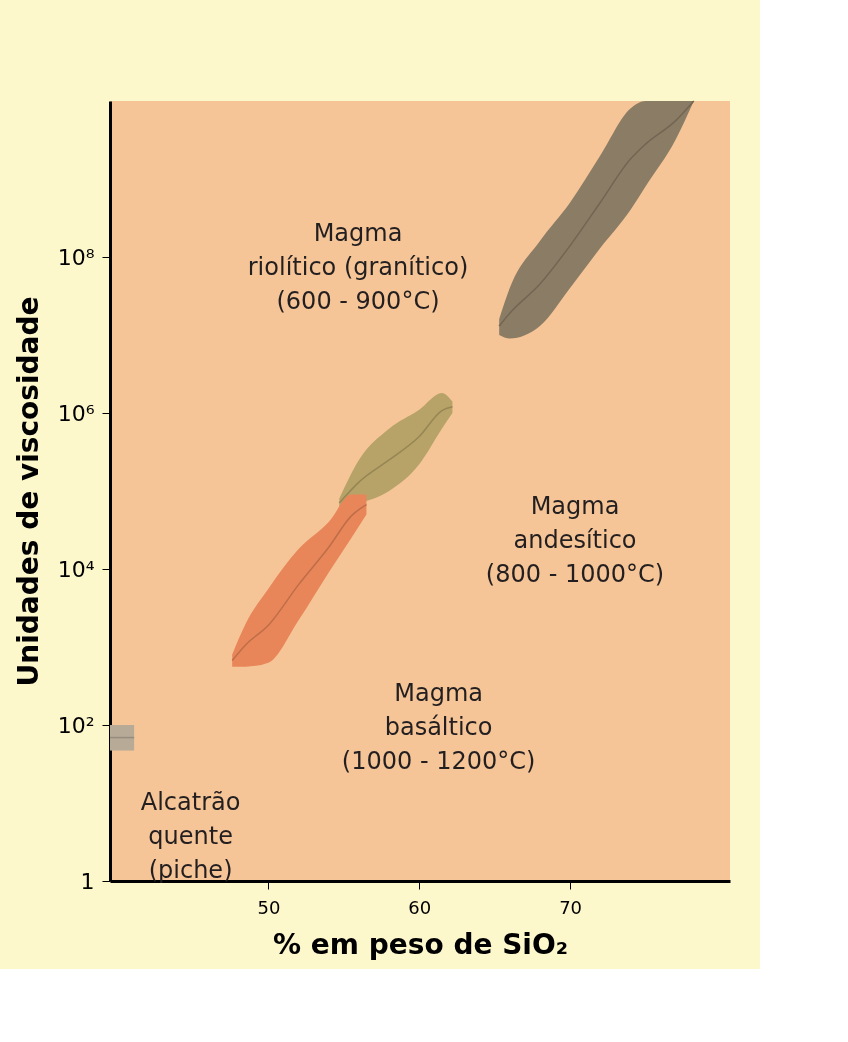 The image size is (848, 1042). What do you see at coordinates (438, 726) in the screenshot?
I see `annotation: Magma basáltico (1000 - 1200°C)` at bounding box center [438, 726].